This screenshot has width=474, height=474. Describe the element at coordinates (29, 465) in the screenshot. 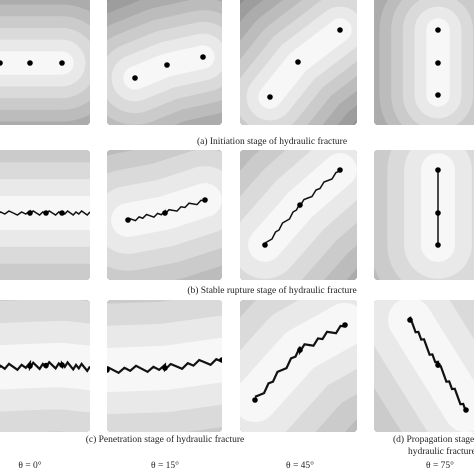

I see `angle-label: θ = 0°` at that location.